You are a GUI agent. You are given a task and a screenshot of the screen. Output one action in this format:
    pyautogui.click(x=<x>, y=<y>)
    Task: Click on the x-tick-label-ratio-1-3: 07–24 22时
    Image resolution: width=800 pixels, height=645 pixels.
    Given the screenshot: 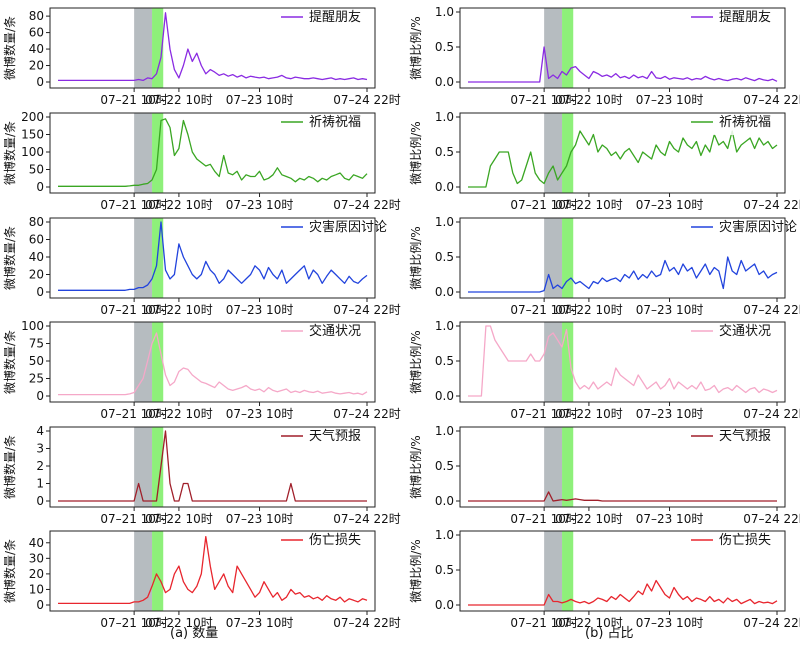 What is the action you would take?
    pyautogui.click(x=771, y=205)
    